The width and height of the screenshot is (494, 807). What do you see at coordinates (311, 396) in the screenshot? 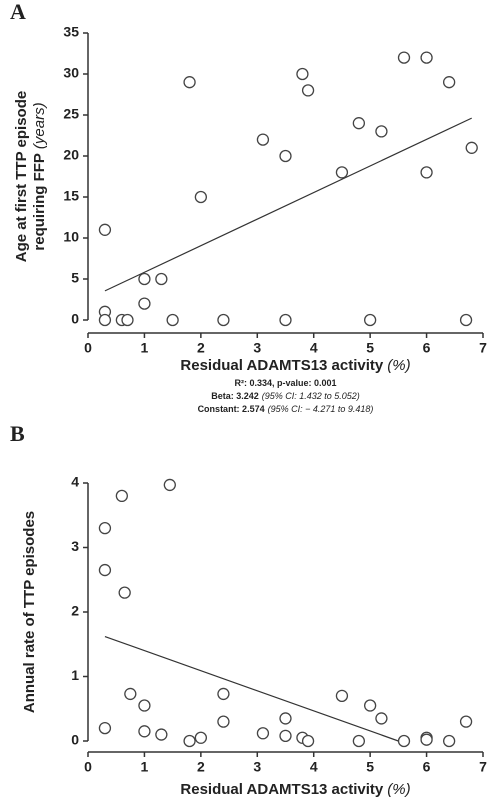
I see `stats-part: (95% CI: 1.432 to 5.052)` at bounding box center [311, 396].